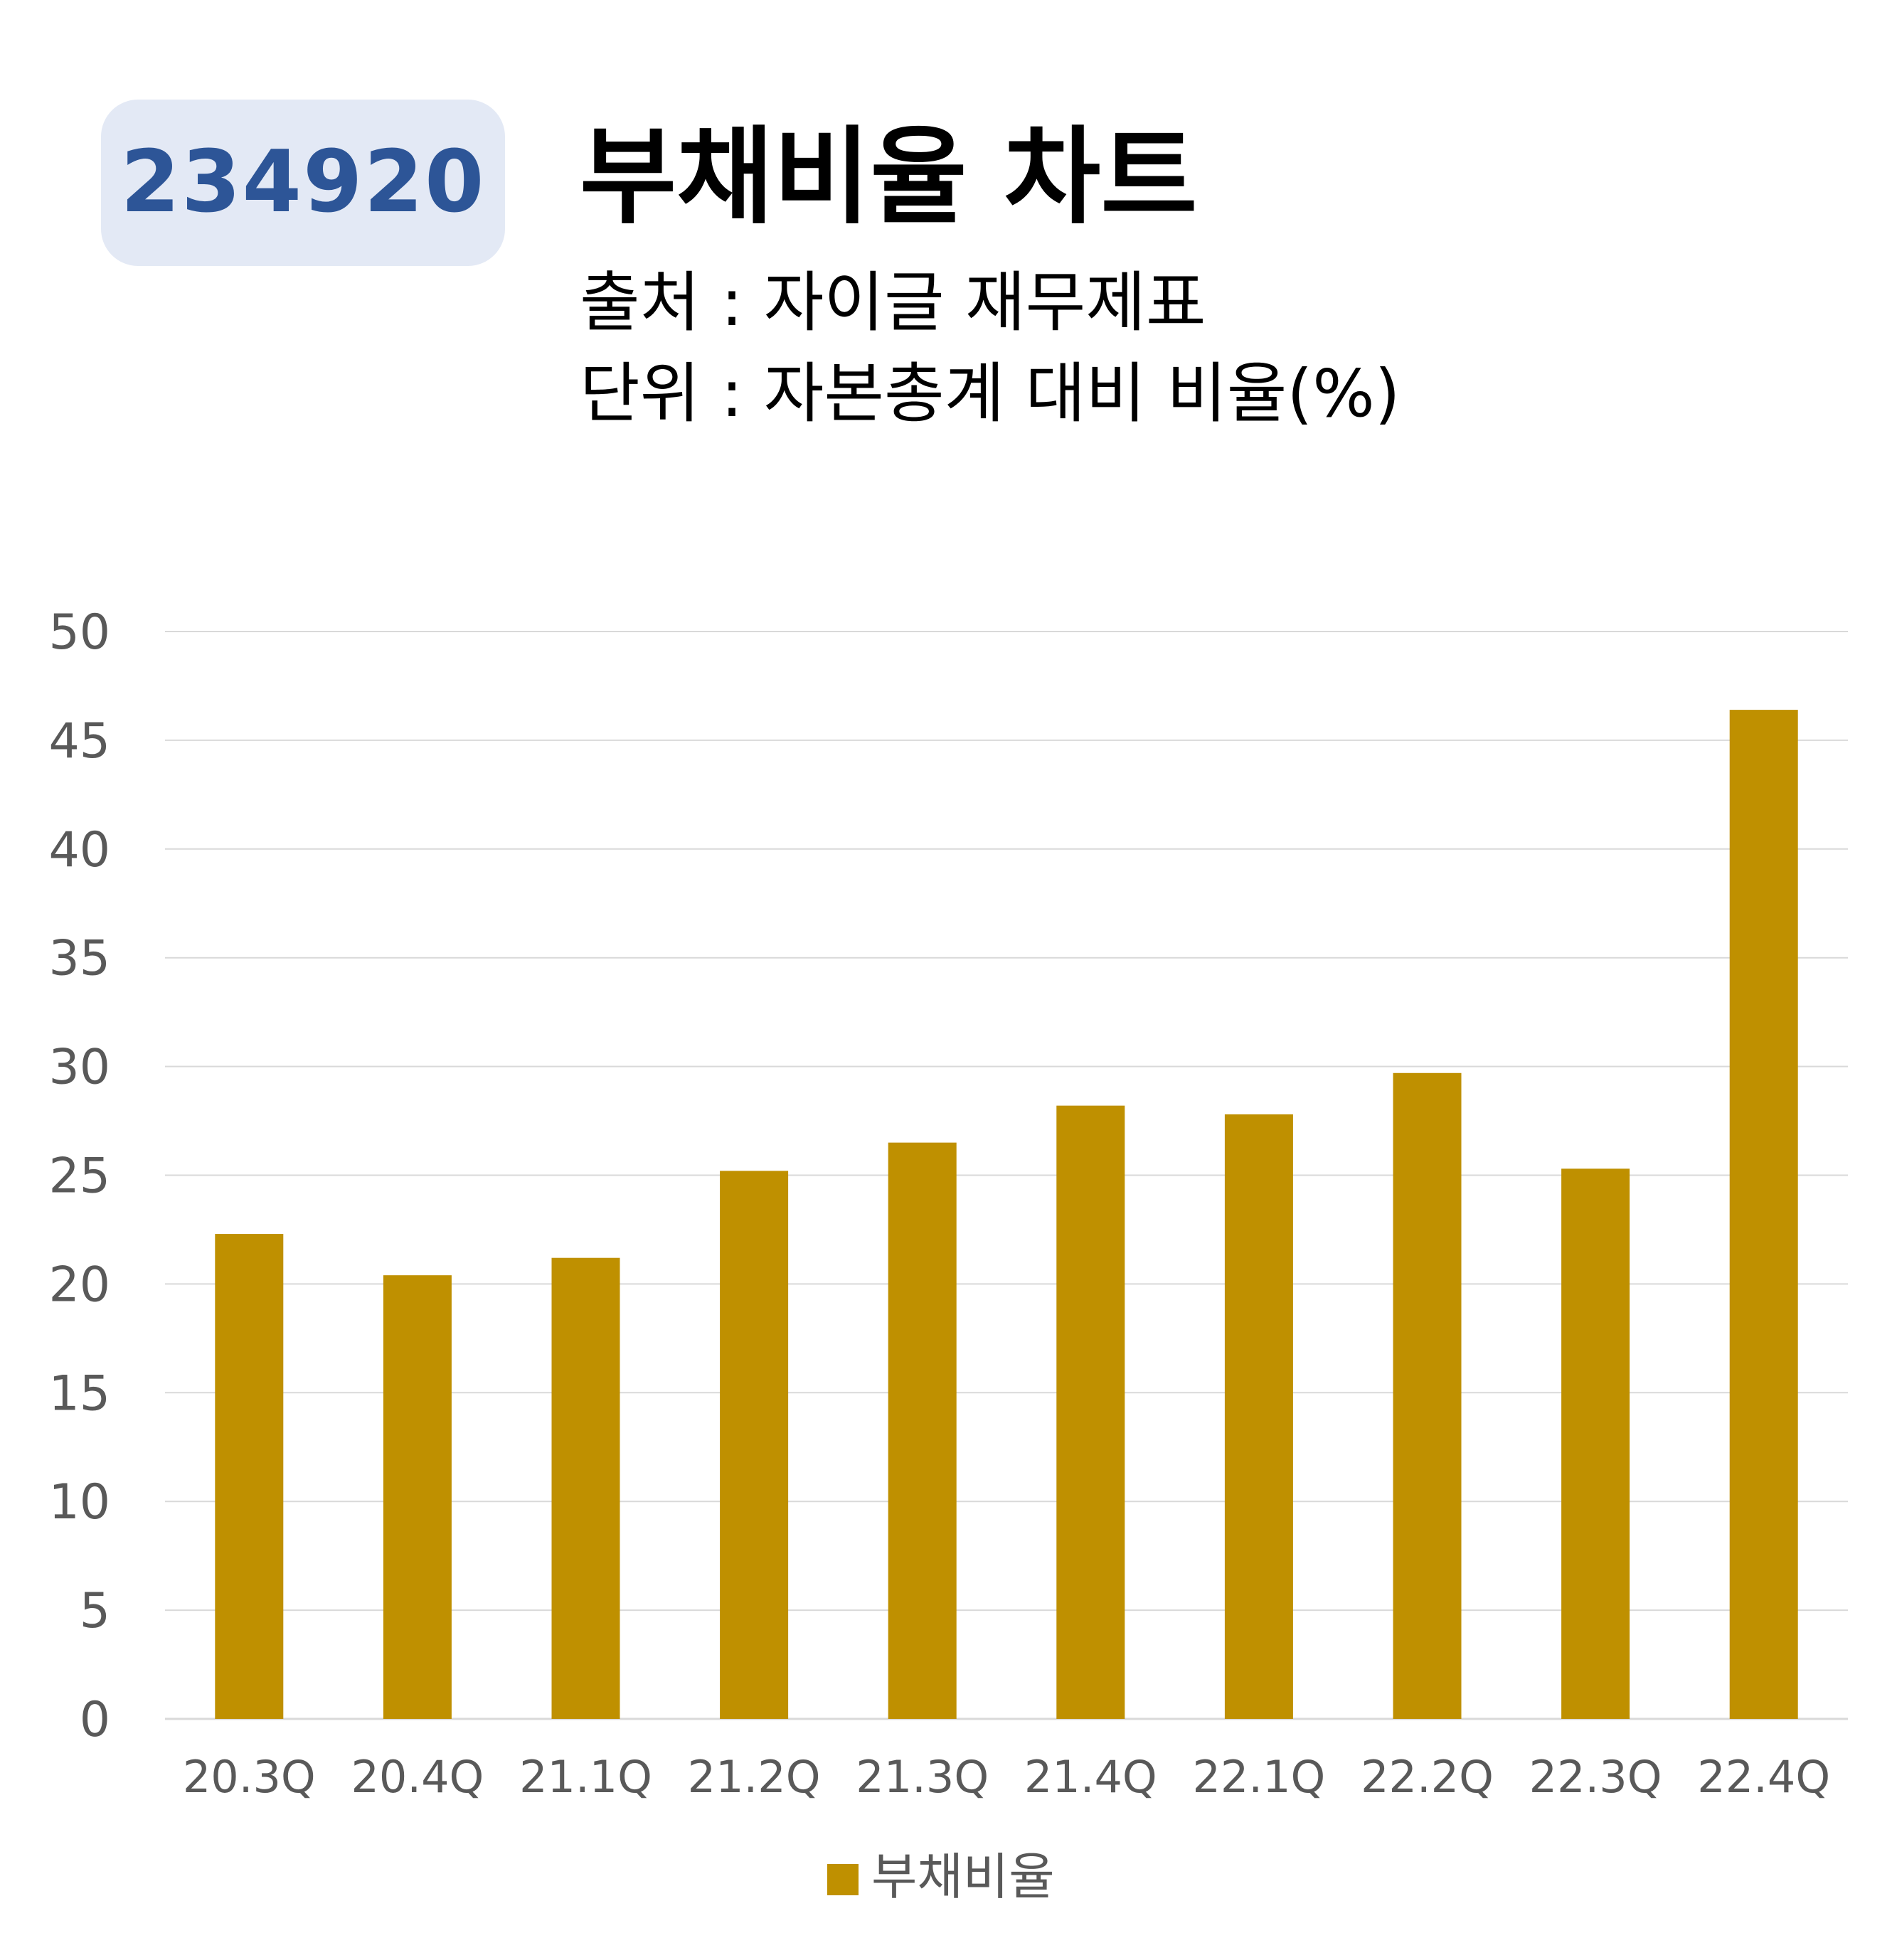 This screenshot has width=1897, height=1960. What do you see at coordinates (417, 1777) in the screenshot?
I see `x-tick-label: 20.4Q` at bounding box center [417, 1777].